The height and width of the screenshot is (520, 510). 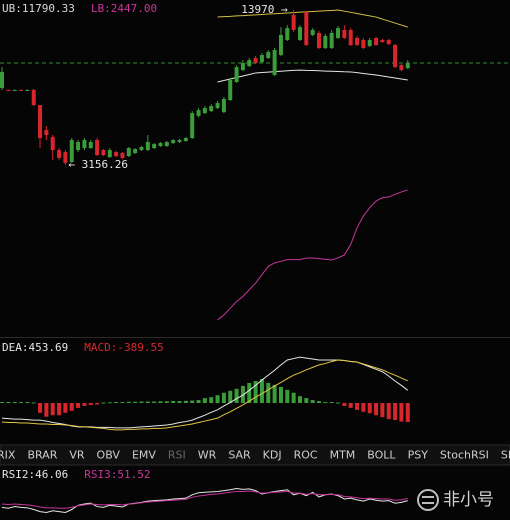 What do you see at coordinates (264, 9) in the screenshot?
I see `annotation: 13970 →` at bounding box center [264, 9].